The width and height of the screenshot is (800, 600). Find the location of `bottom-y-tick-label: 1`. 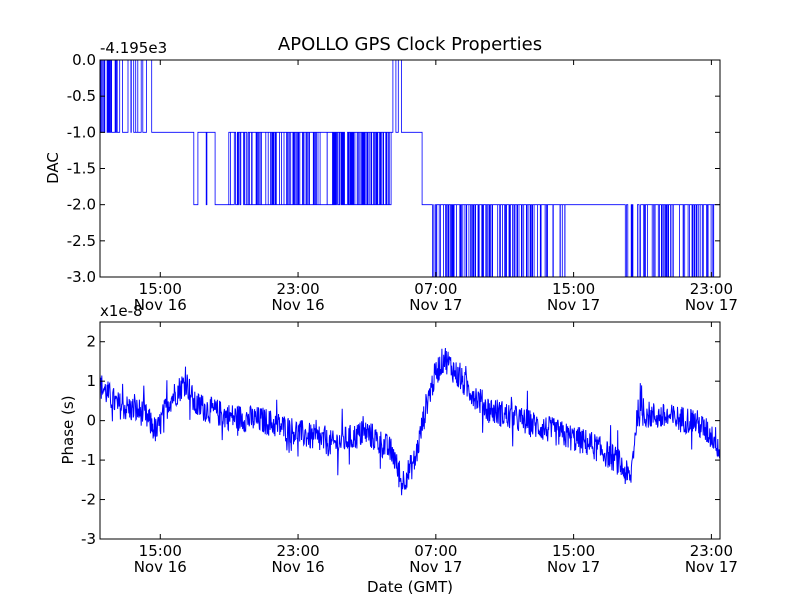

bottom-y-tick-label: 1 is located at coordinates (91, 381).